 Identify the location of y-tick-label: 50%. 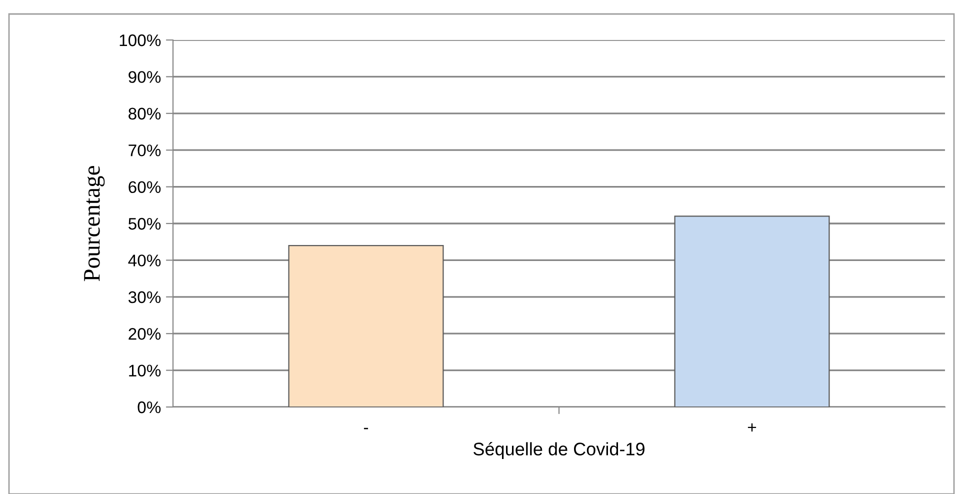
(144, 224).